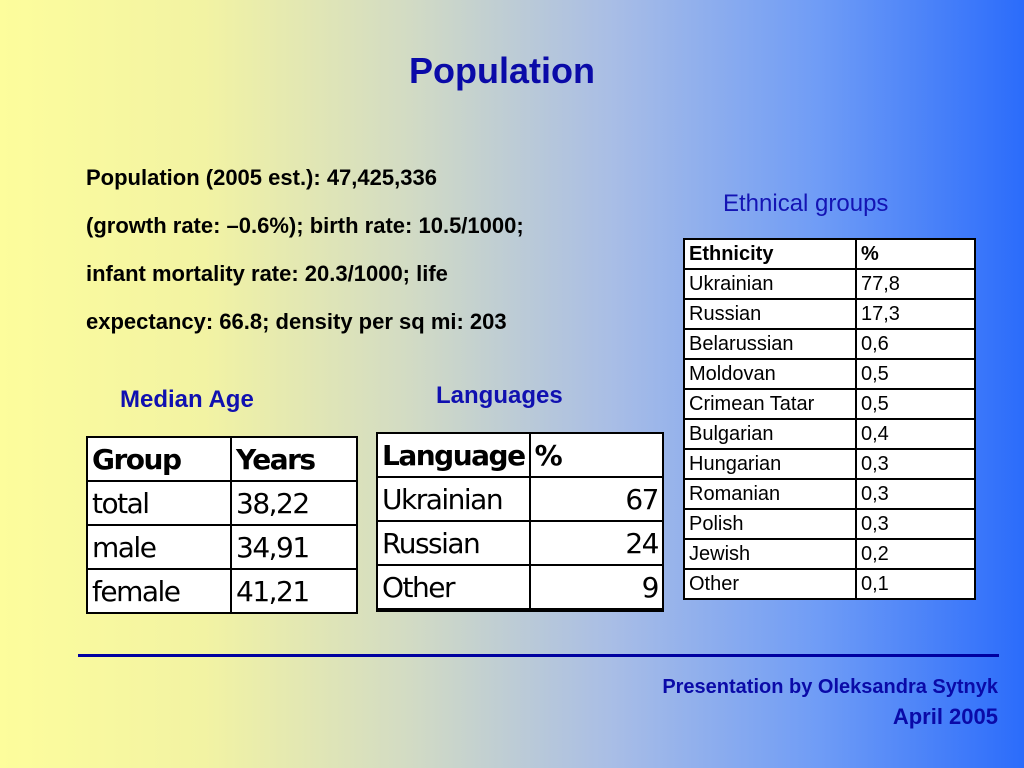 The image size is (1024, 768). I want to click on ethnical-groups-heading: Ethnical groups, so click(806, 203).